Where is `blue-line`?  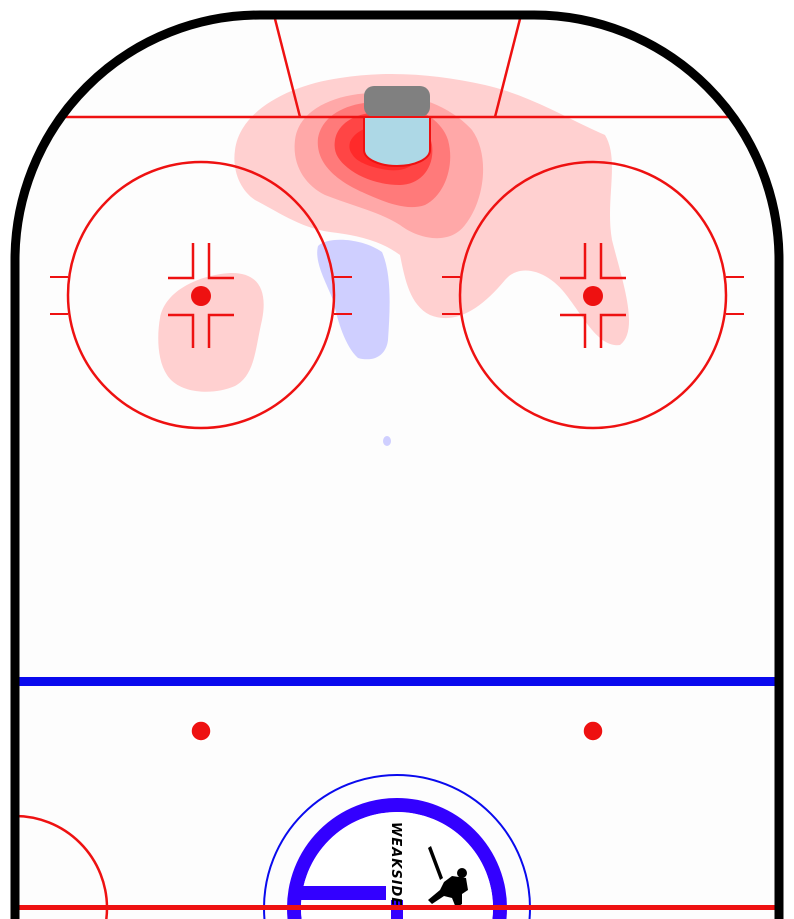 blue-line is located at coordinates (397, 681).